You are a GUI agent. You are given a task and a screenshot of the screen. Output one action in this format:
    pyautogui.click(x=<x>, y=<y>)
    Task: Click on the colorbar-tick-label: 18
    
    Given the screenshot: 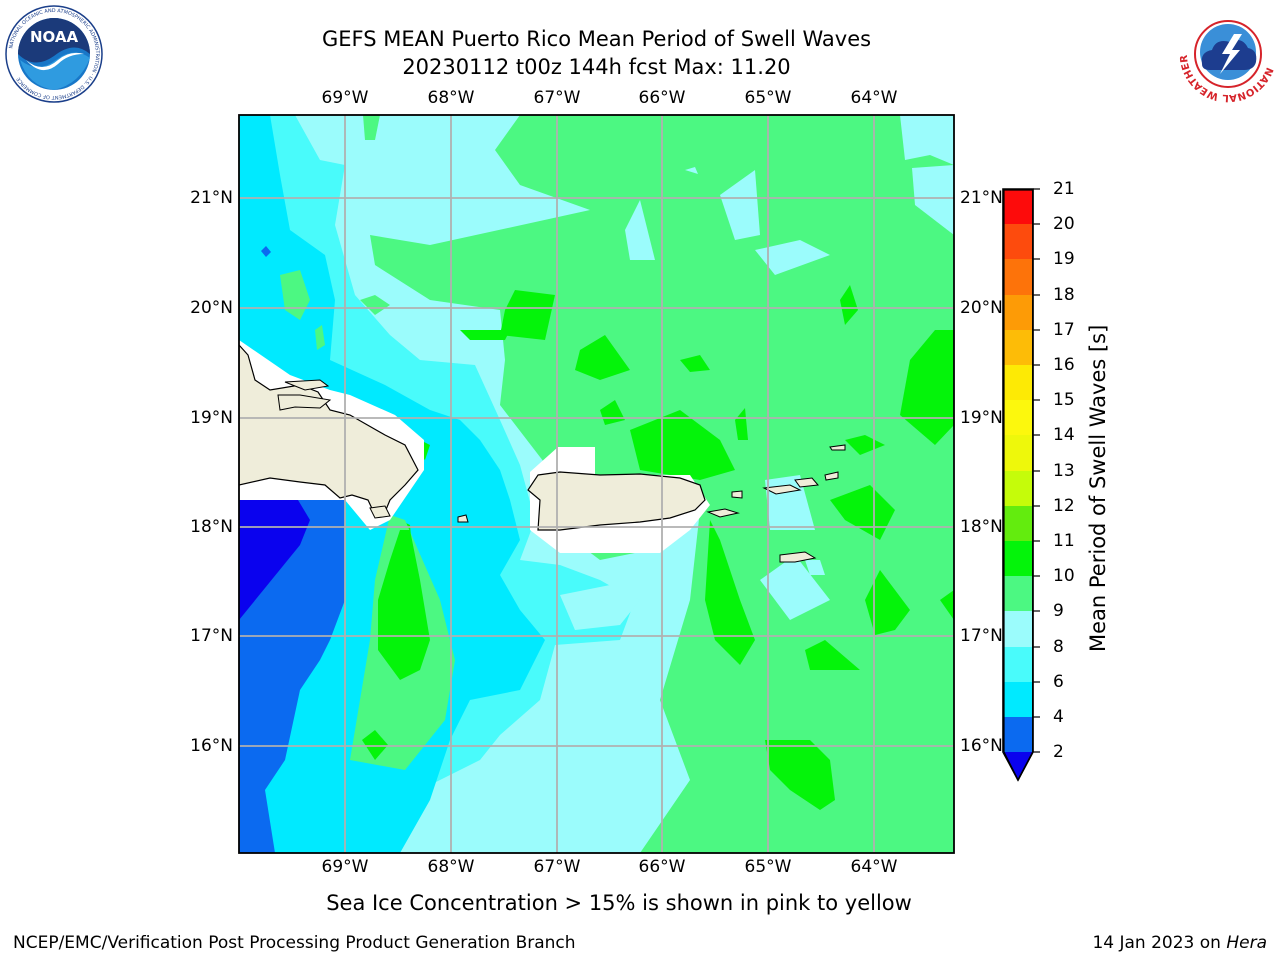 What is the action you would take?
    pyautogui.click(x=1064, y=295)
    